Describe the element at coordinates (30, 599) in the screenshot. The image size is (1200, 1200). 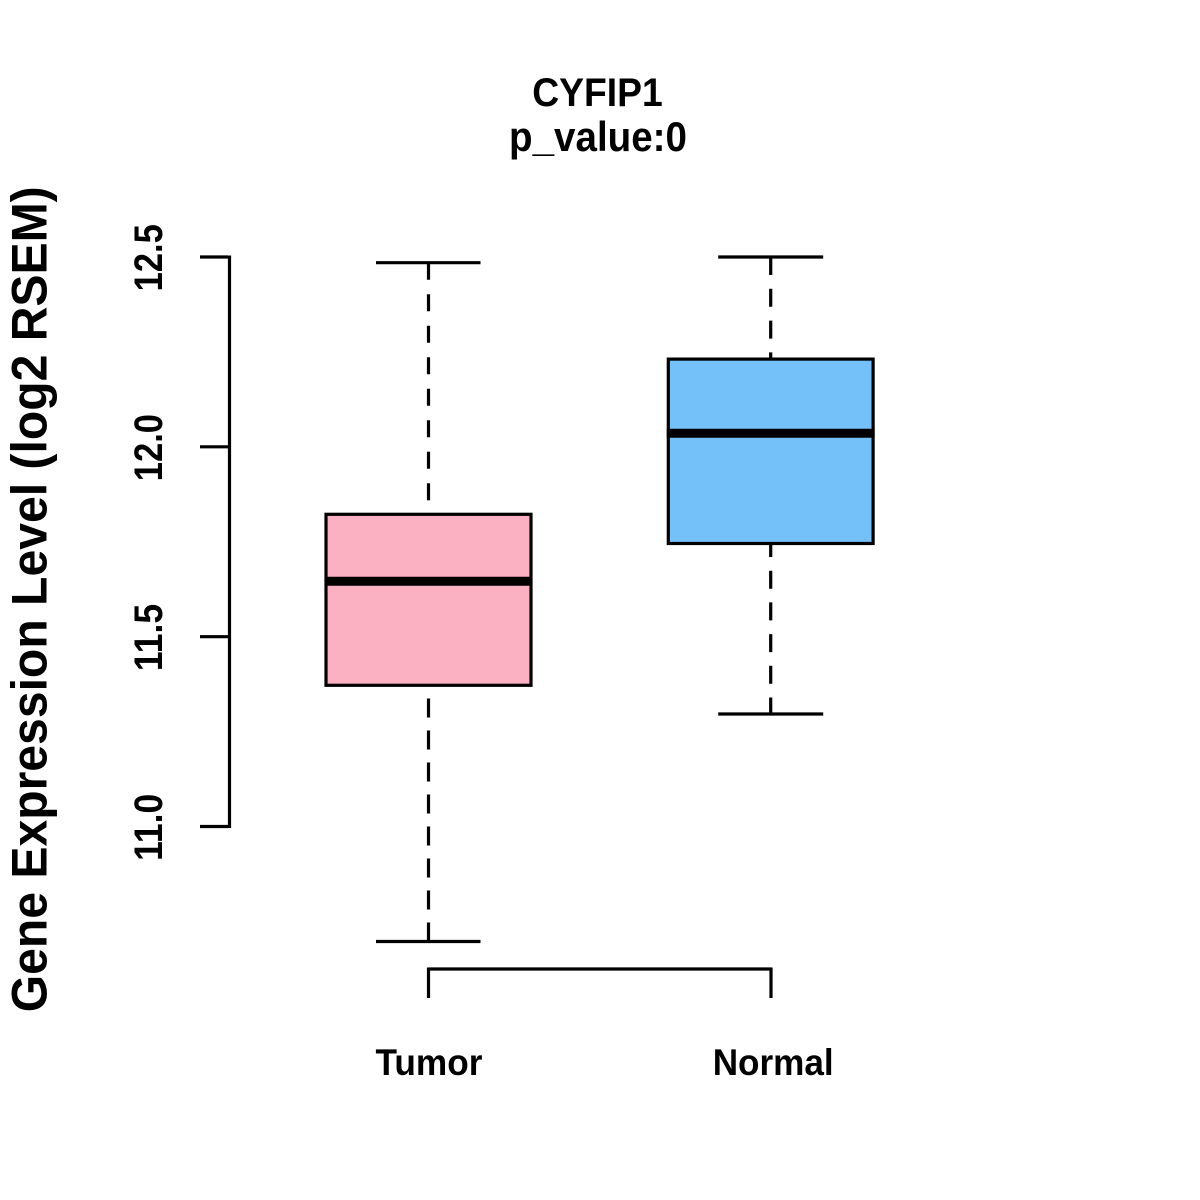
I see `svg-text:Gene Expression Level (log2 RS: Gene Expression Level (log2 RSEM)` at that location.